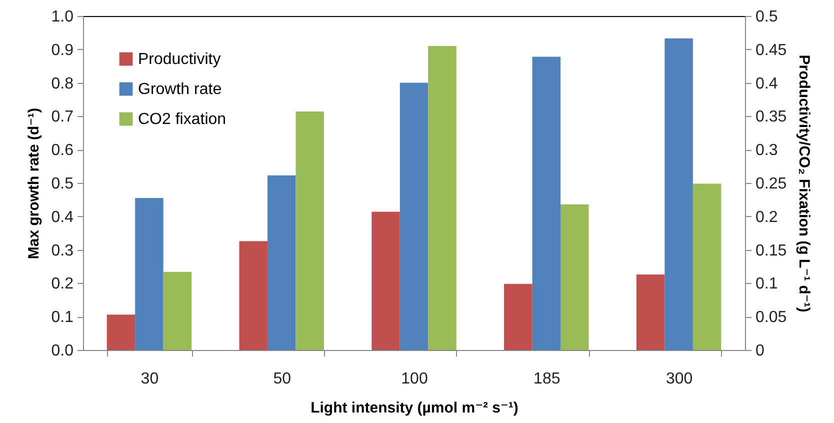 This screenshot has width=834, height=423. What do you see at coordinates (282, 379) in the screenshot?
I see `x-tick-label: 50` at bounding box center [282, 379].